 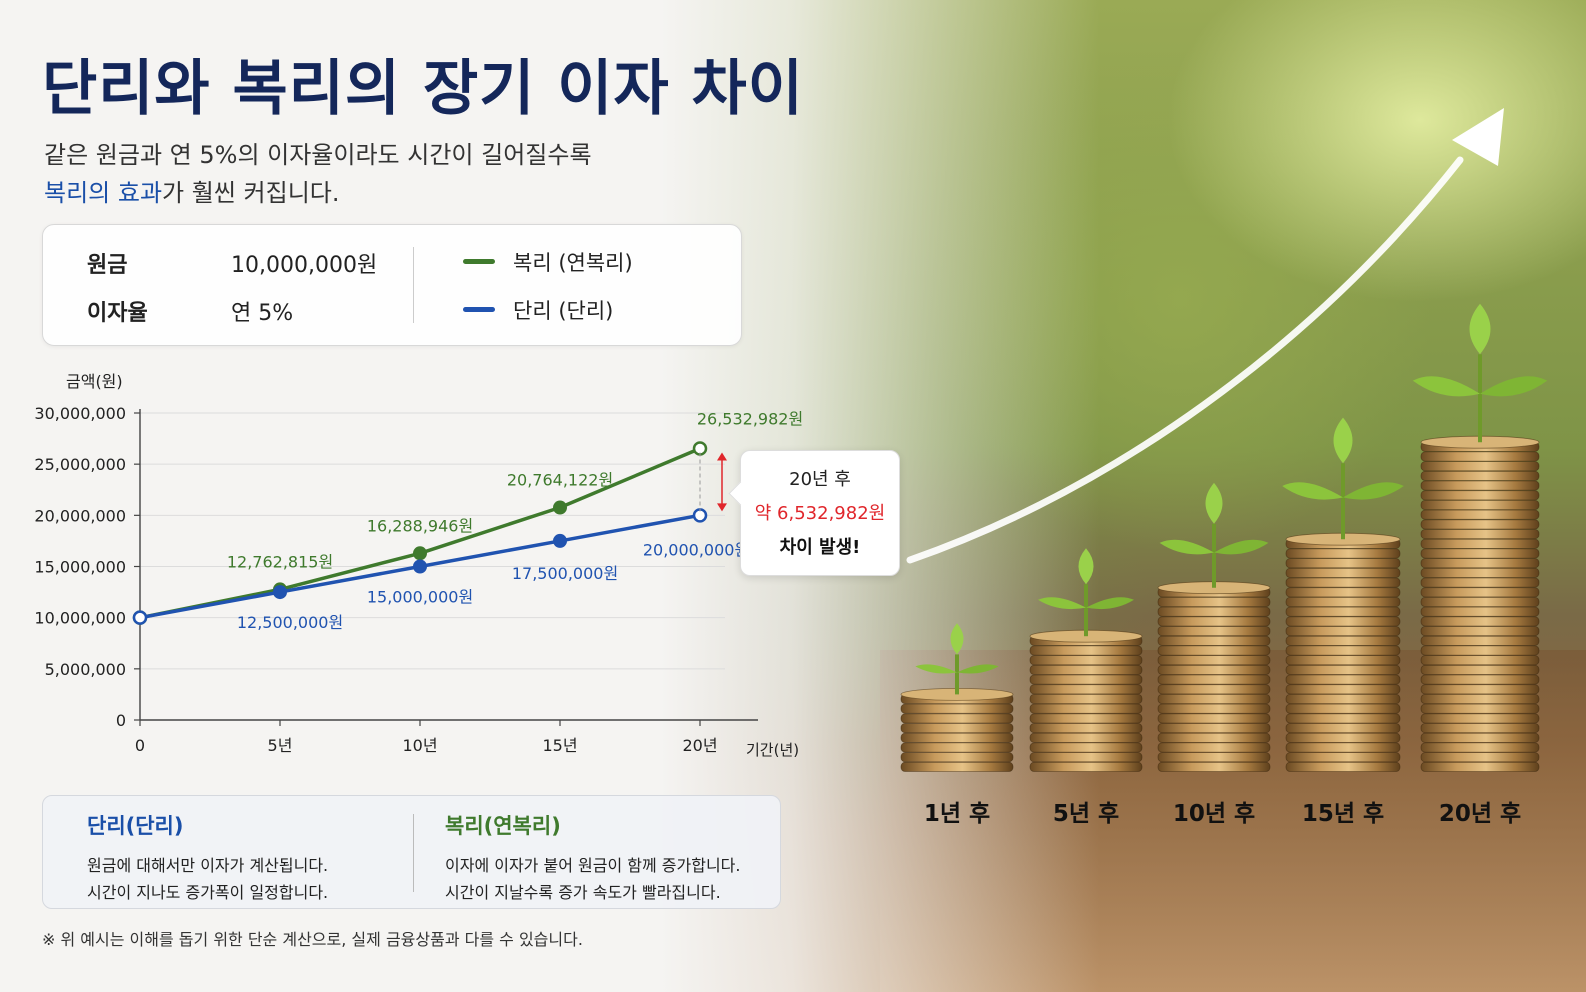 I want to click on data-label: 26,532,982원, so click(x=750, y=418).